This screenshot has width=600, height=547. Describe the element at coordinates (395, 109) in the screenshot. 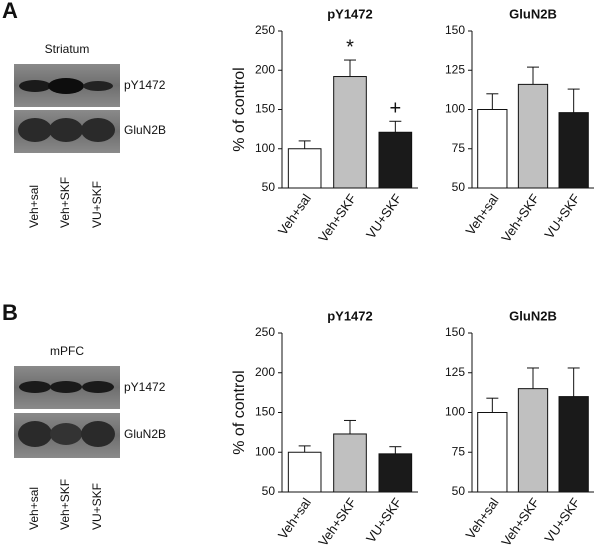

I see `significance-mark: +` at that location.